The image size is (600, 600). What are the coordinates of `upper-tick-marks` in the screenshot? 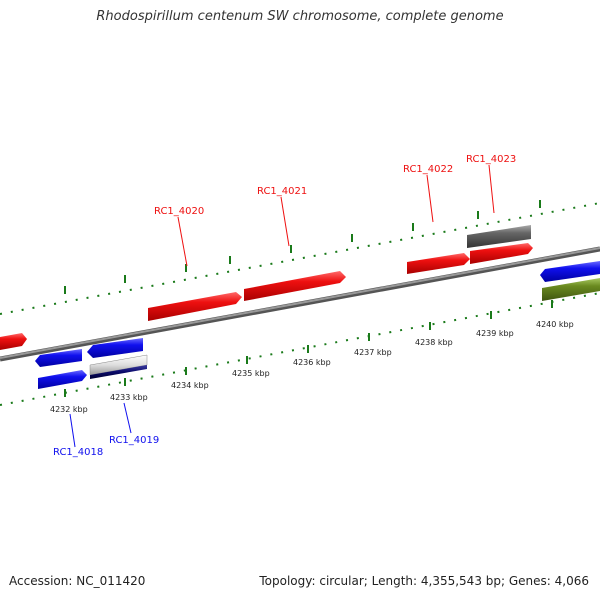 It's located at (302, 247).